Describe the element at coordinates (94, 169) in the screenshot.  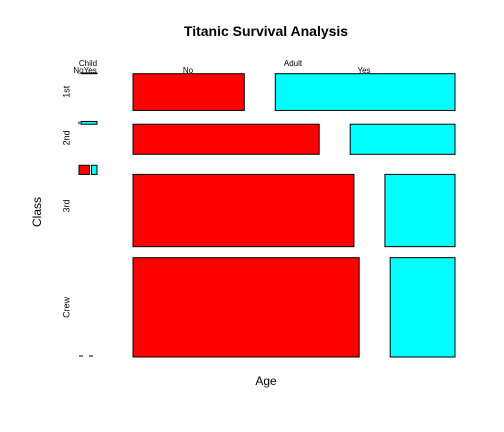
I see `tile-child-3rd-yes` at that location.